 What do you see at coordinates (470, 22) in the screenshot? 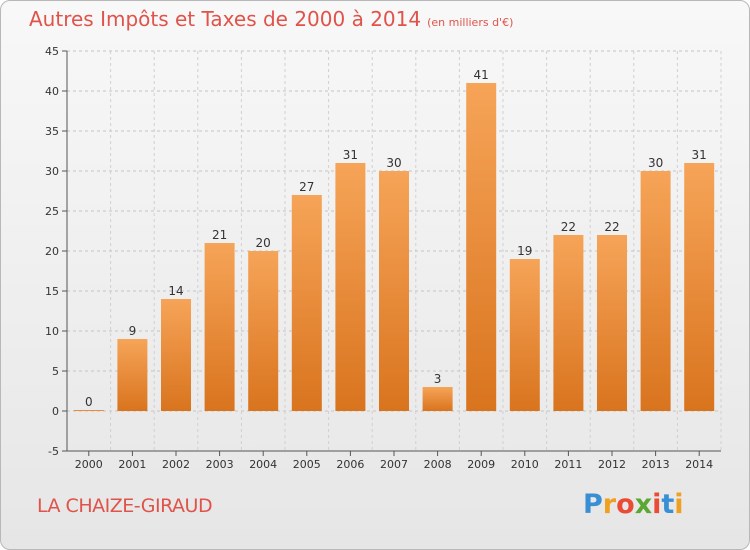
I see `chart-title-unit: (en milliers d'€)` at bounding box center [470, 22].